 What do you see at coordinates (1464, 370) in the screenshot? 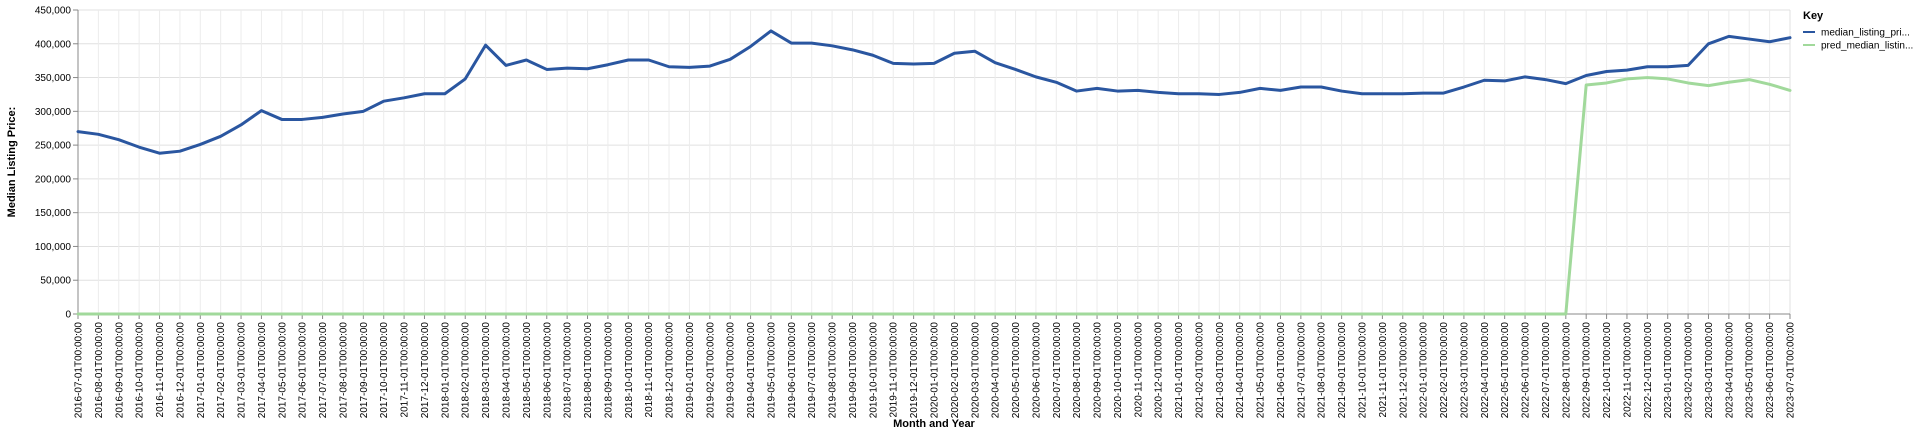
I see `x-tick-label: 2022-03-01T00:00:00` at bounding box center [1464, 370].